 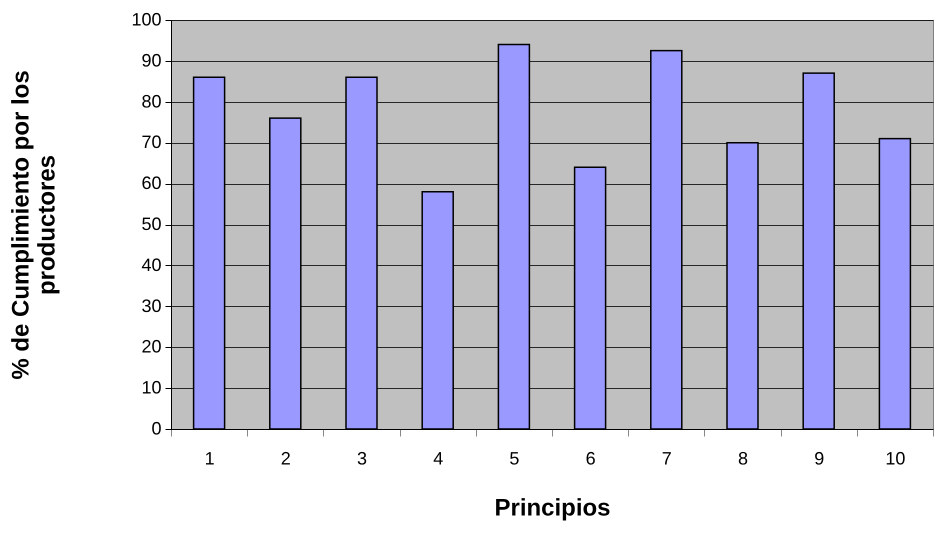 I want to click on x-tick-label: 3, so click(x=362, y=458).